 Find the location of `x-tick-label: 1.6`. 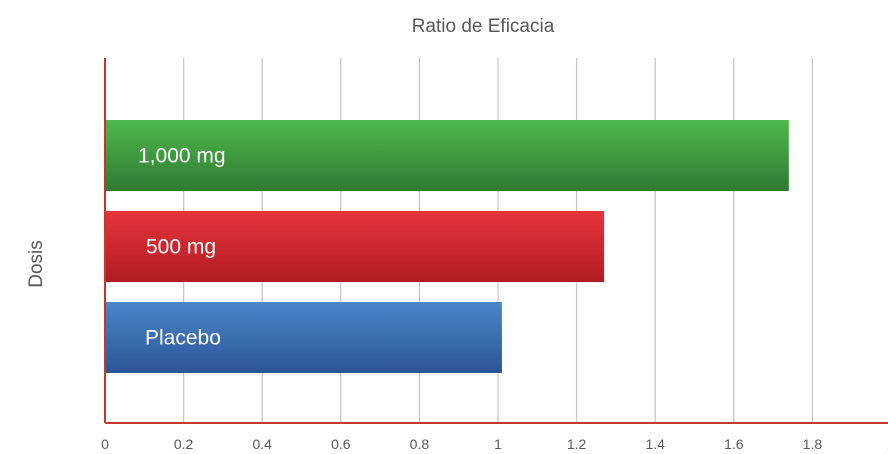

x-tick-label: 1.6 is located at coordinates (734, 444).